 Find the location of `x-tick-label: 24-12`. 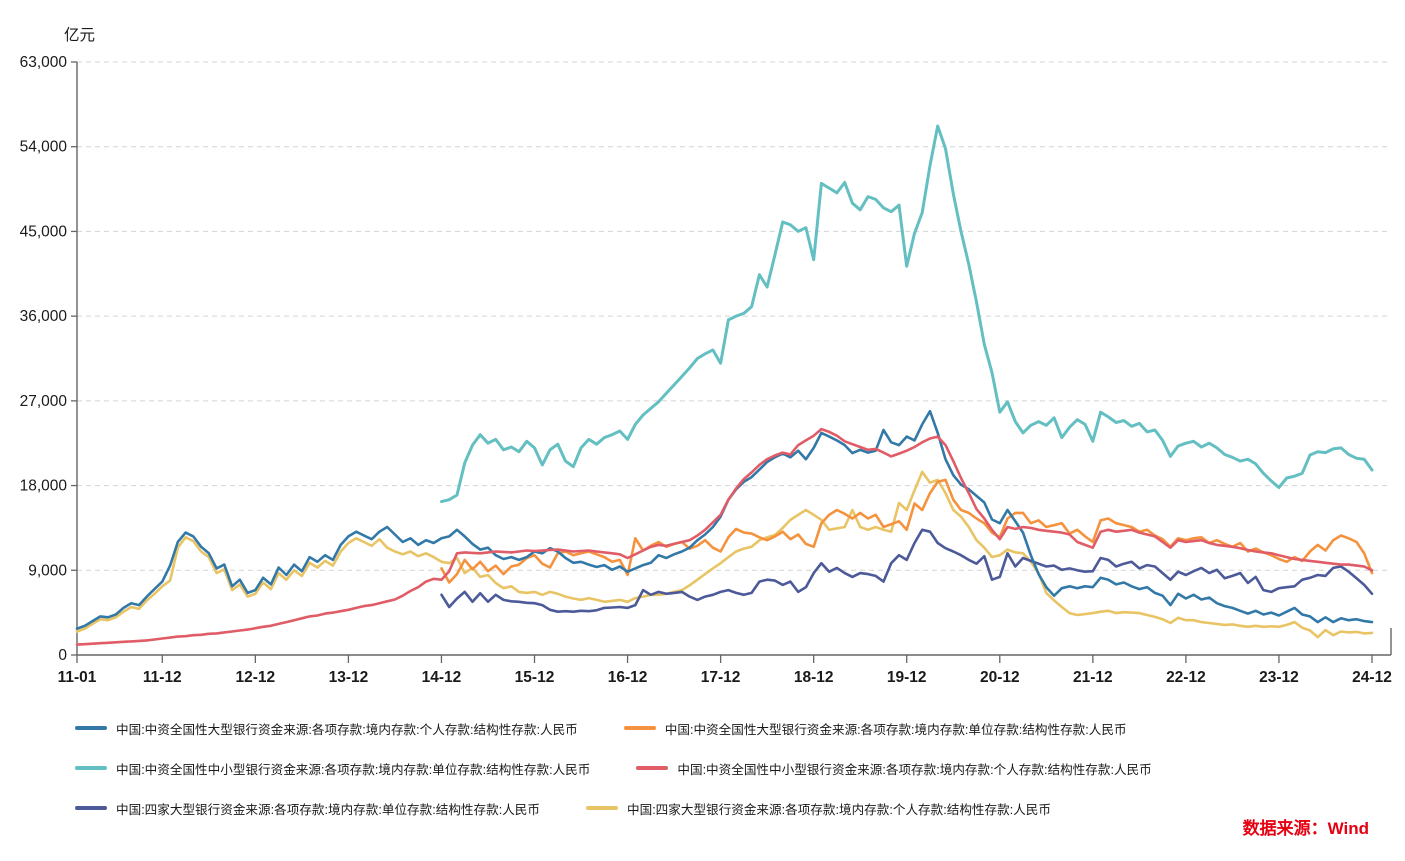

x-tick-label: 24-12 is located at coordinates (1372, 677).